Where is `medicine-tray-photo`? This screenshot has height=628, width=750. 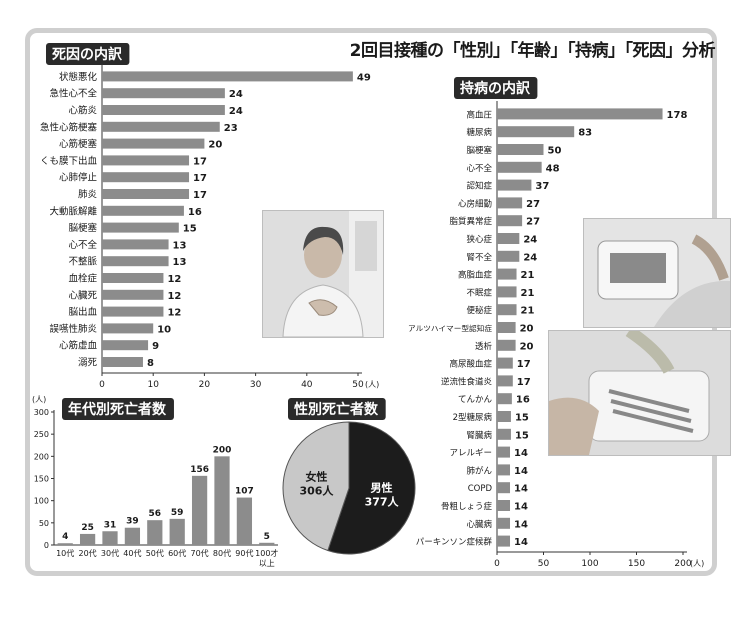 medicine-tray-photo is located at coordinates (639, 393).